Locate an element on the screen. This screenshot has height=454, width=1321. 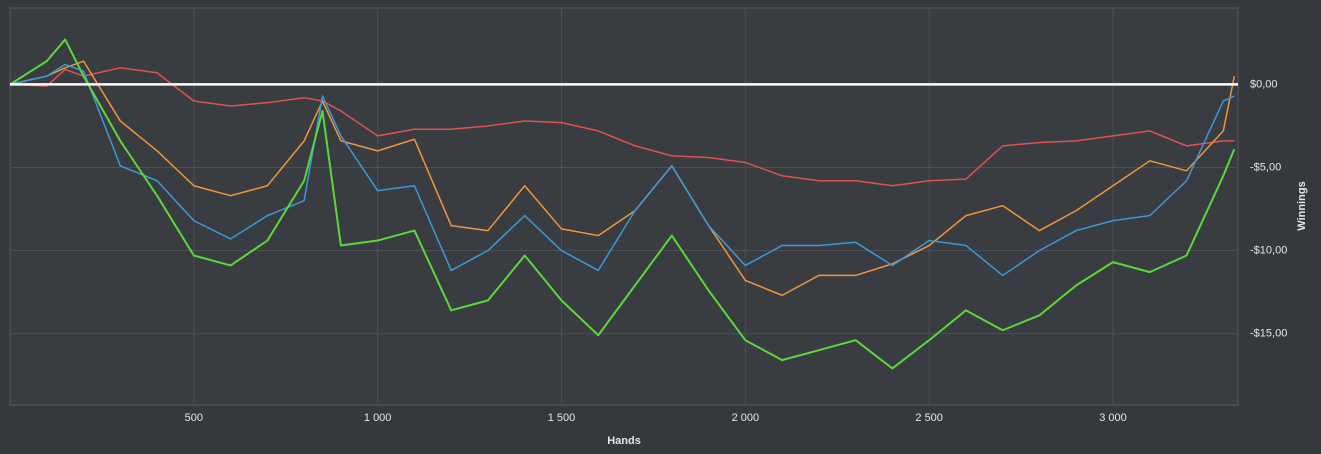
y-tick-label: -$10,00 is located at coordinates (1268, 250).